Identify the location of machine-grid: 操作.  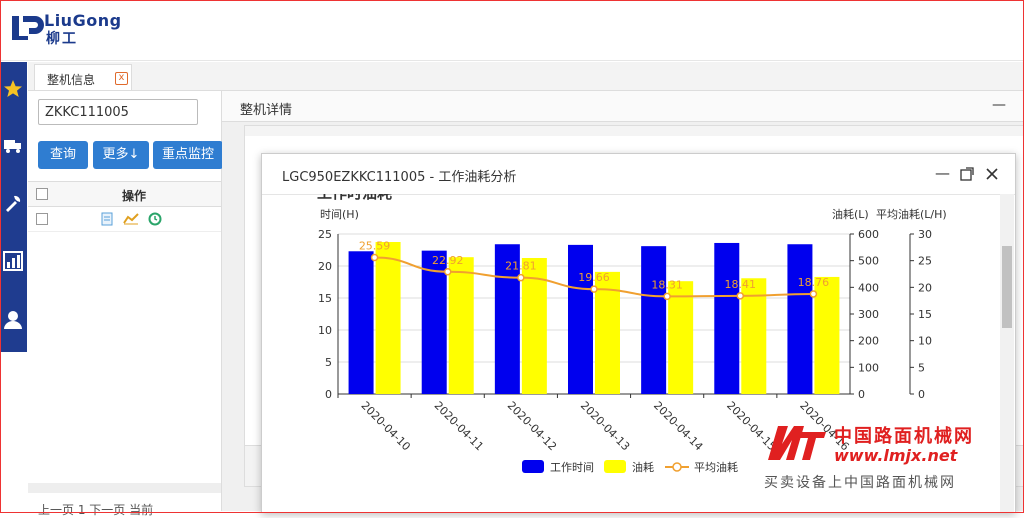
(124, 206).